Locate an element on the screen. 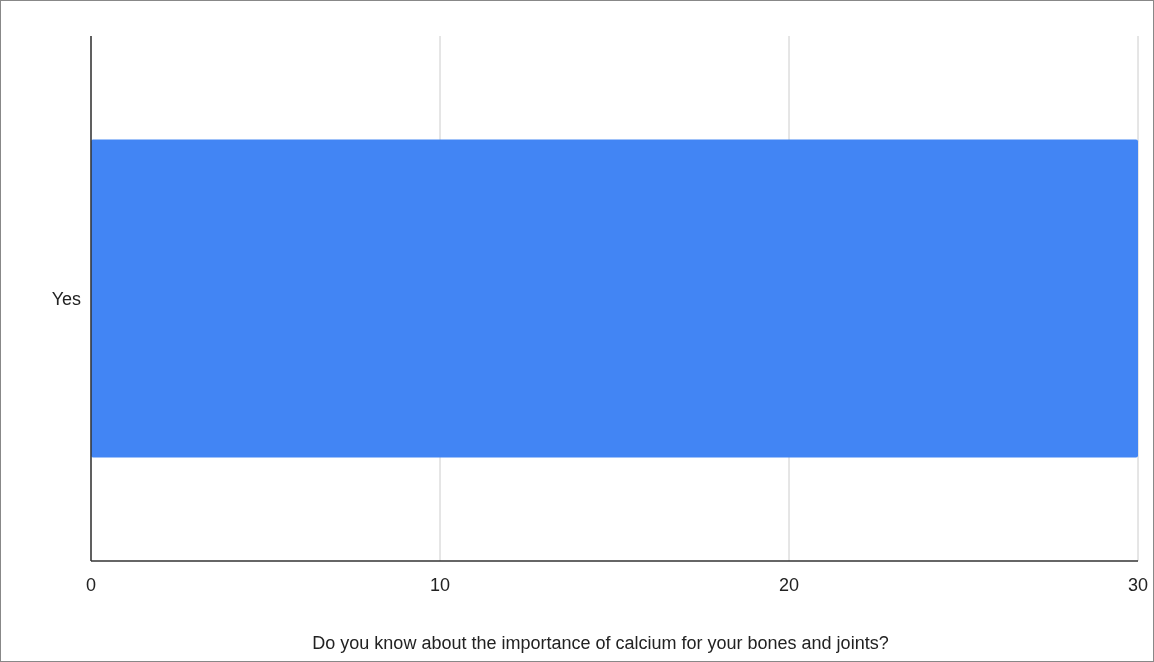  y-tick-label: Yes is located at coordinates (66, 298).